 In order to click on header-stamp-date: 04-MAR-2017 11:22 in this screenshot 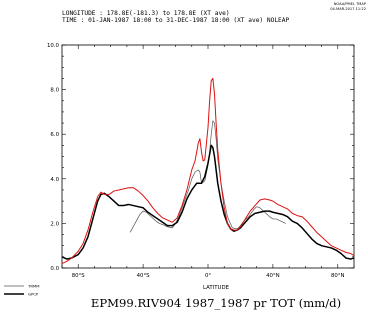, I will do `click(348, 9)`.